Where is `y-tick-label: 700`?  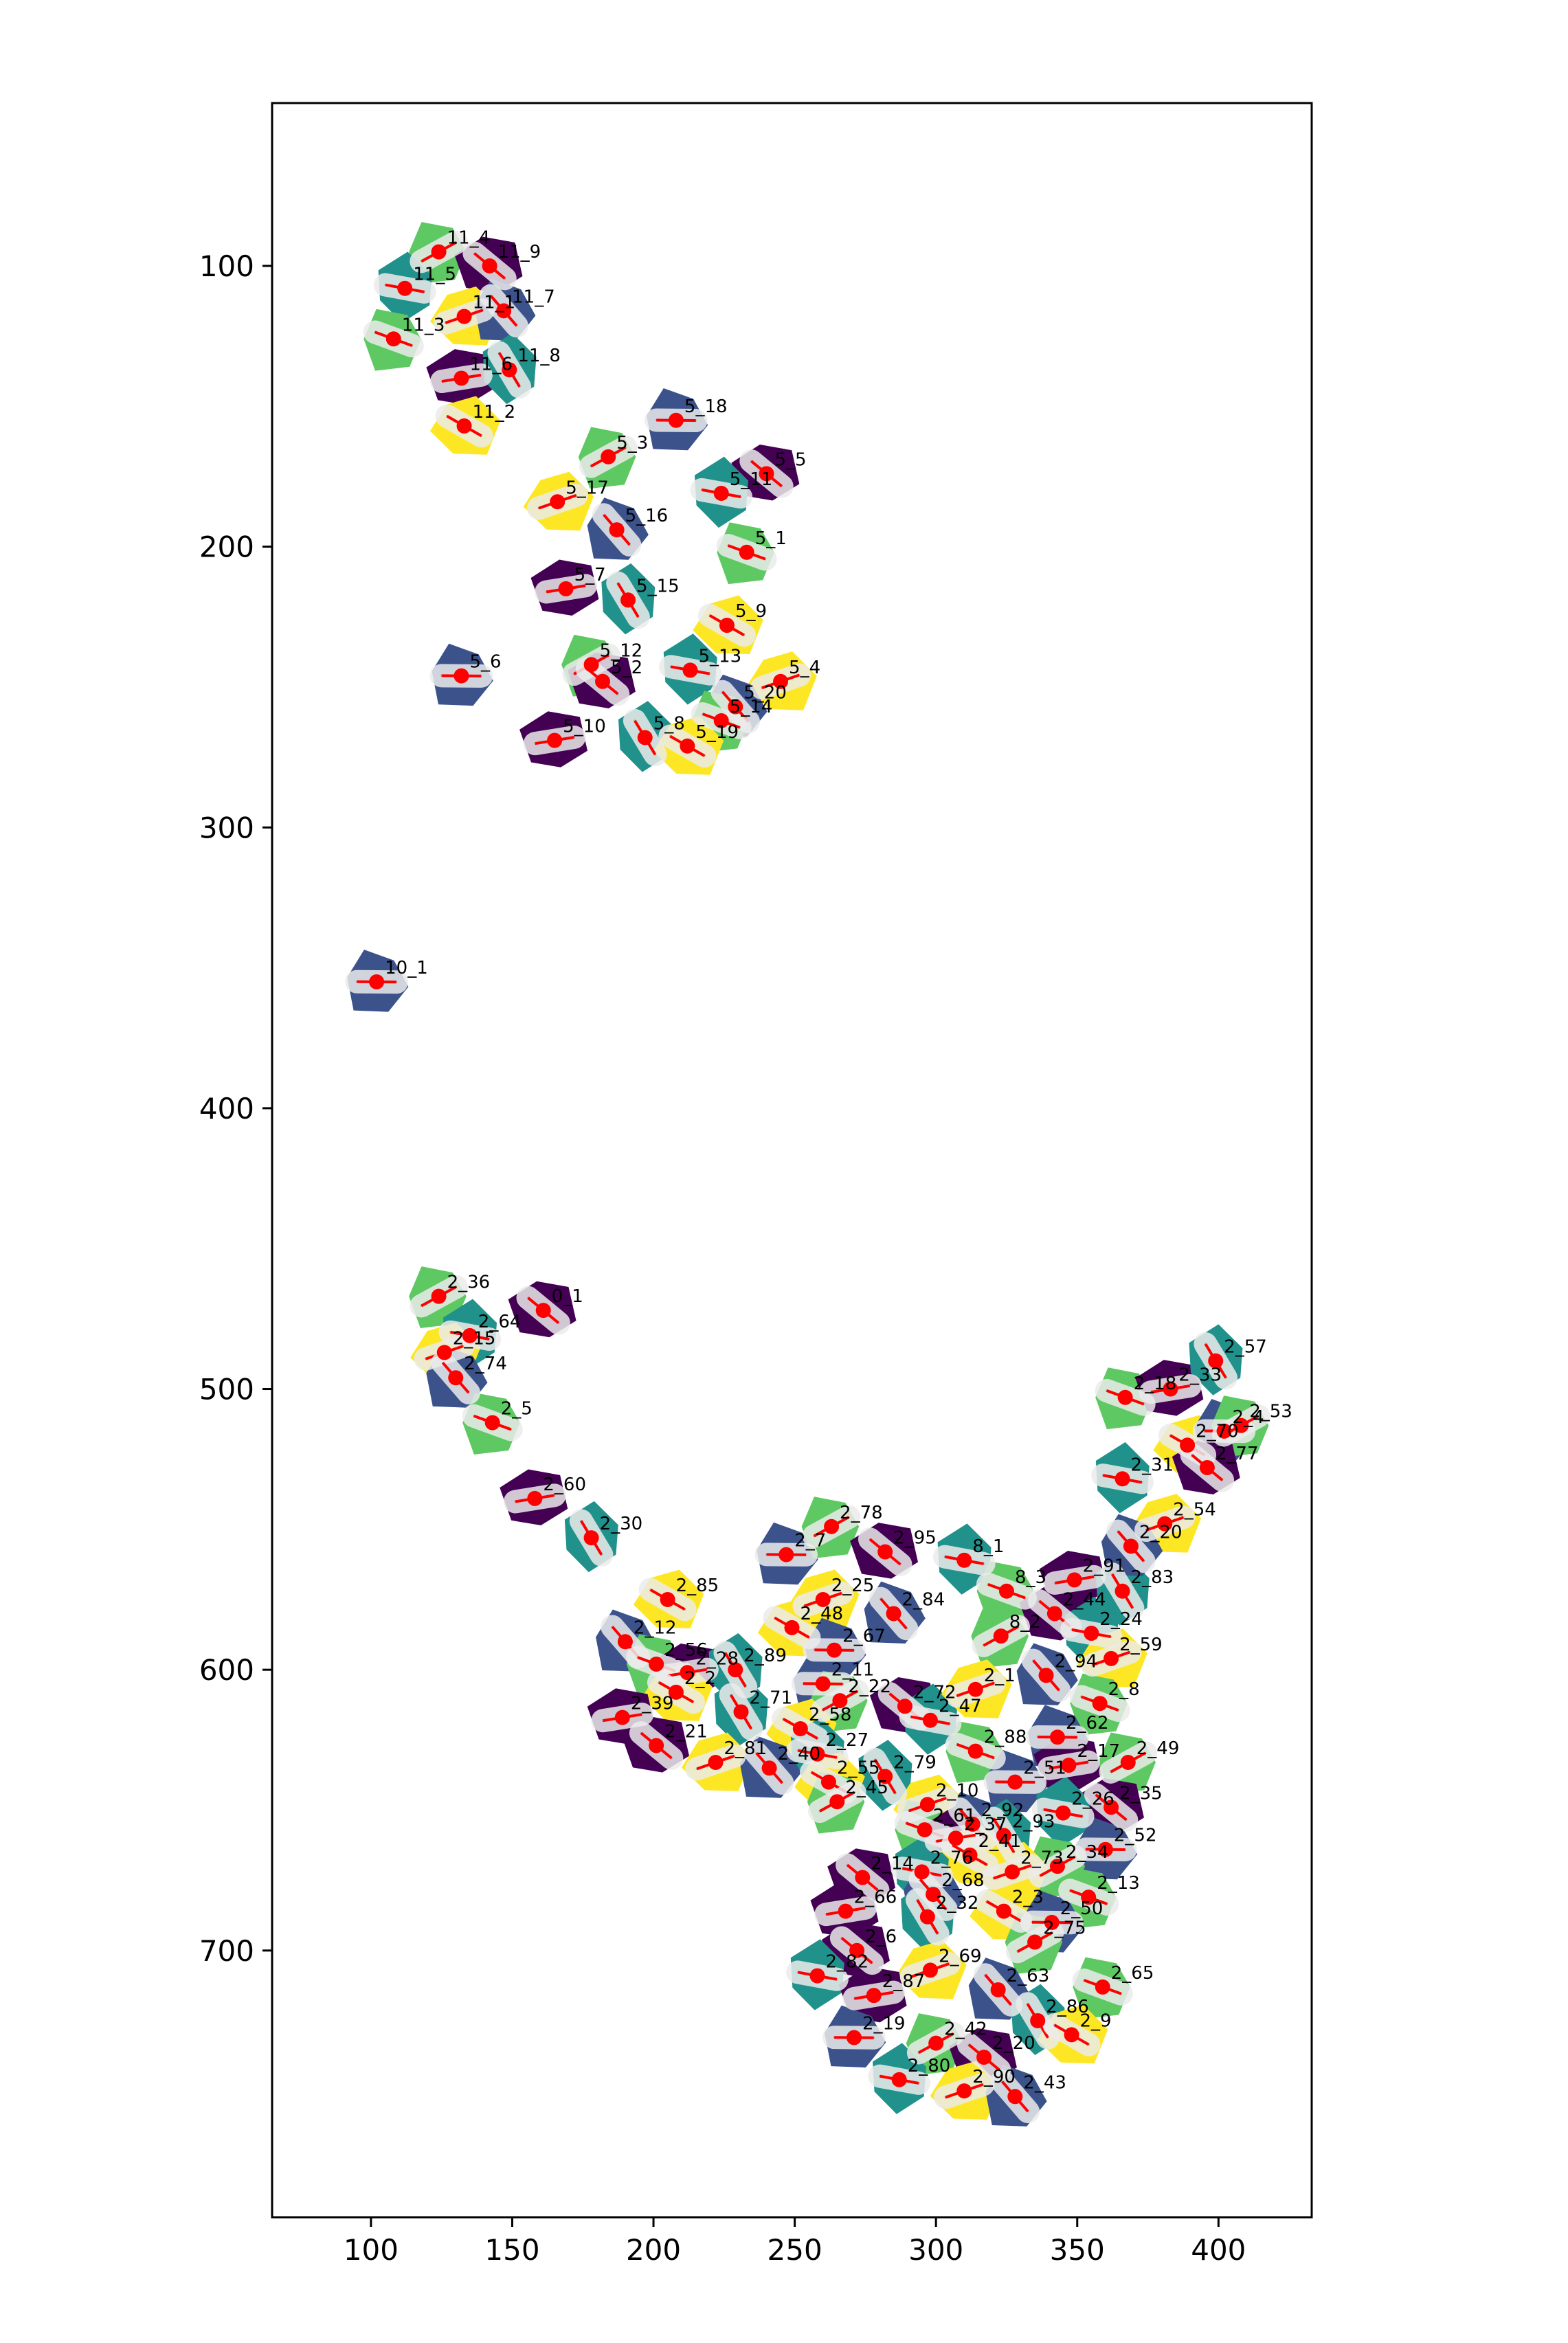 y-tick-label: 700 is located at coordinates (226, 1951).